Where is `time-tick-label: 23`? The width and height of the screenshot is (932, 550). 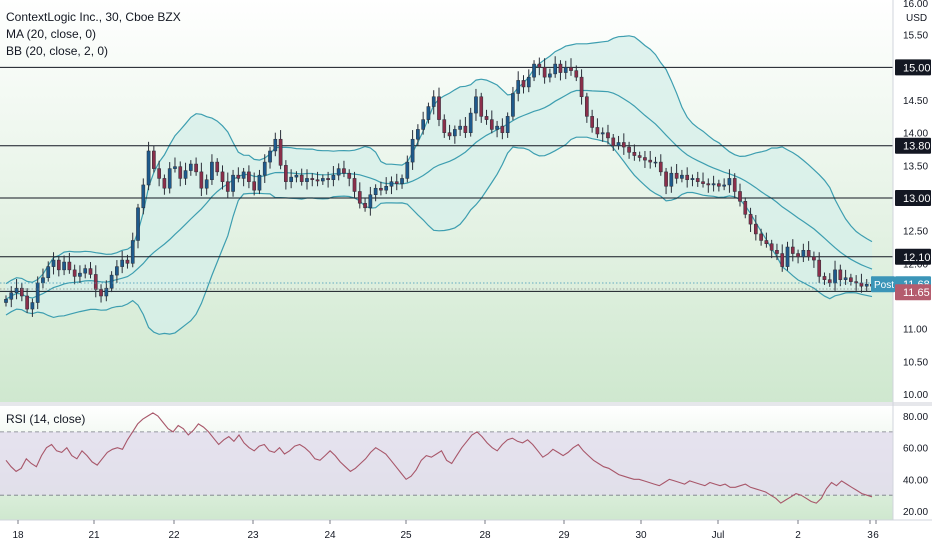
time-tick-label: 23 is located at coordinates (253, 535).